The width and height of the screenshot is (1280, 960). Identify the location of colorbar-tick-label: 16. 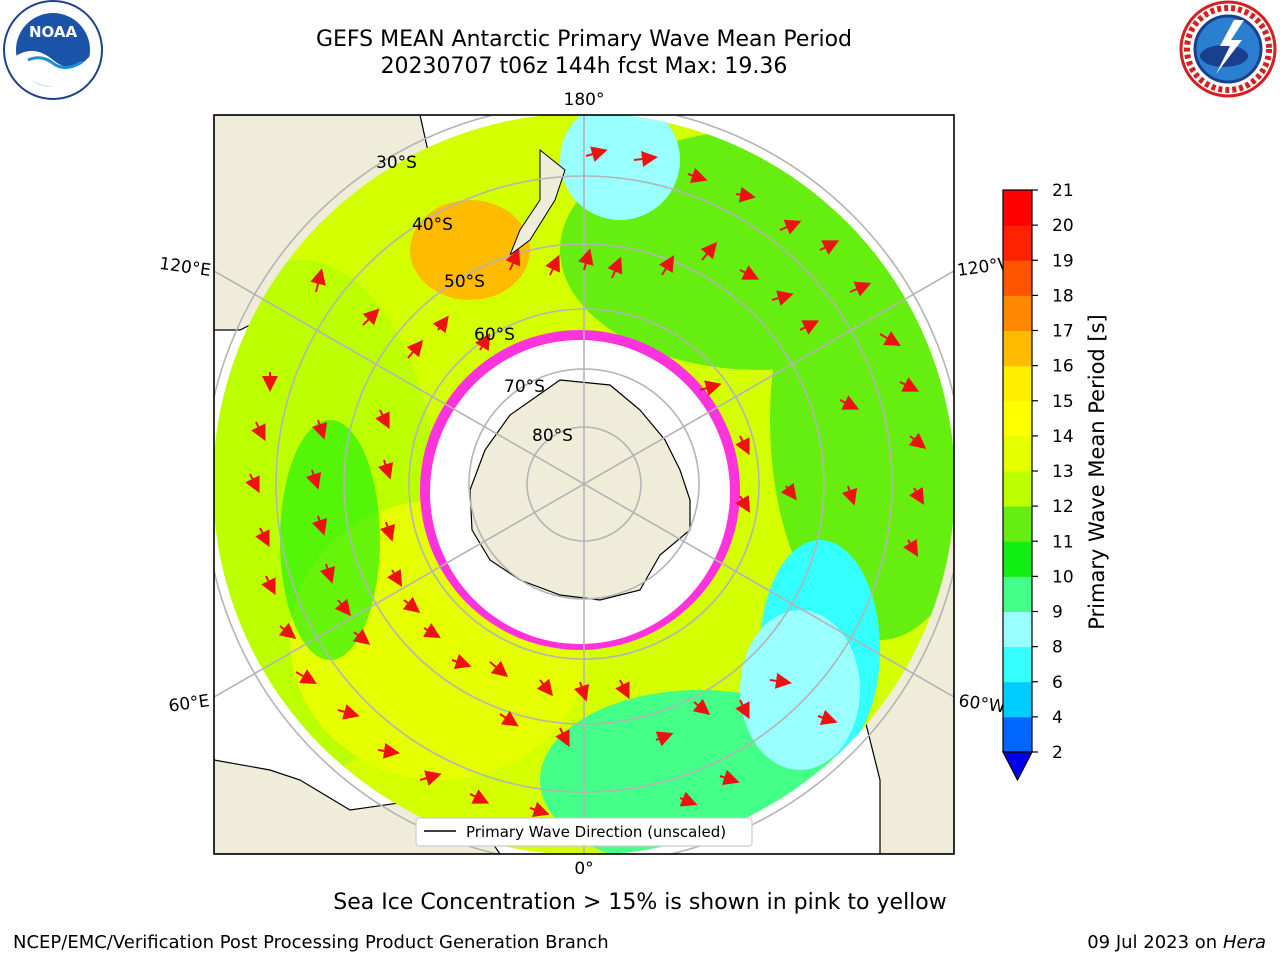
(1063, 367).